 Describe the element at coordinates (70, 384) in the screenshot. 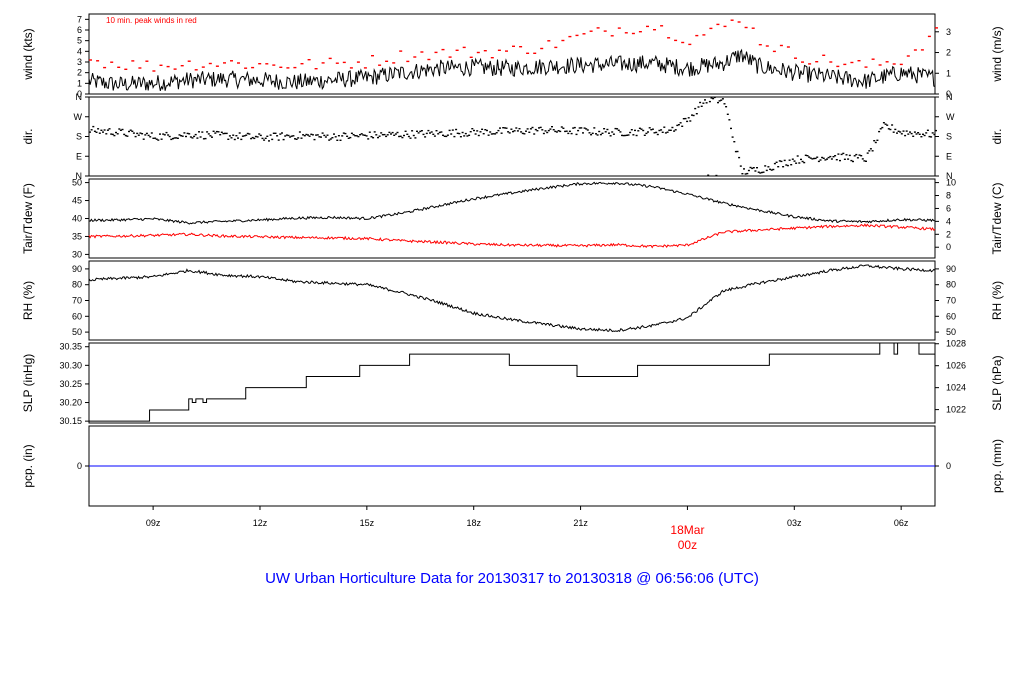

I see `slp-left-tick-label: 30.25` at that location.